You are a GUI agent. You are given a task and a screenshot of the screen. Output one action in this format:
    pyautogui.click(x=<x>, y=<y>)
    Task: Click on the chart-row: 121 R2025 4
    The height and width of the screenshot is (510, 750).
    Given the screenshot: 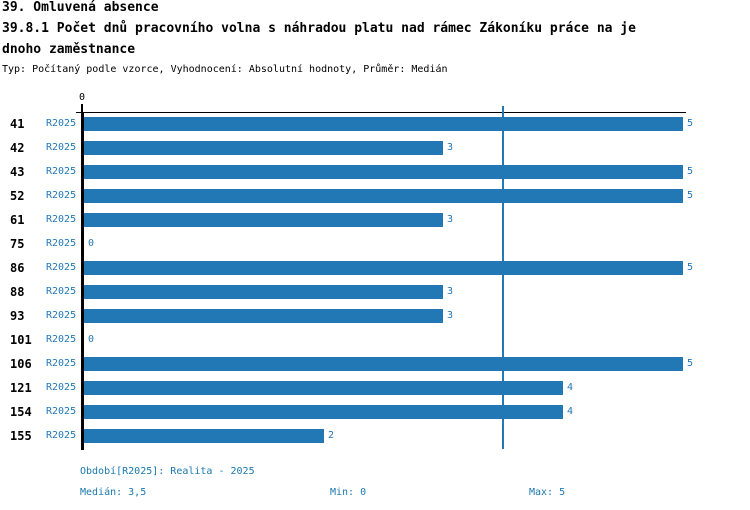 What is the action you would take?
    pyautogui.click(x=375, y=389)
    